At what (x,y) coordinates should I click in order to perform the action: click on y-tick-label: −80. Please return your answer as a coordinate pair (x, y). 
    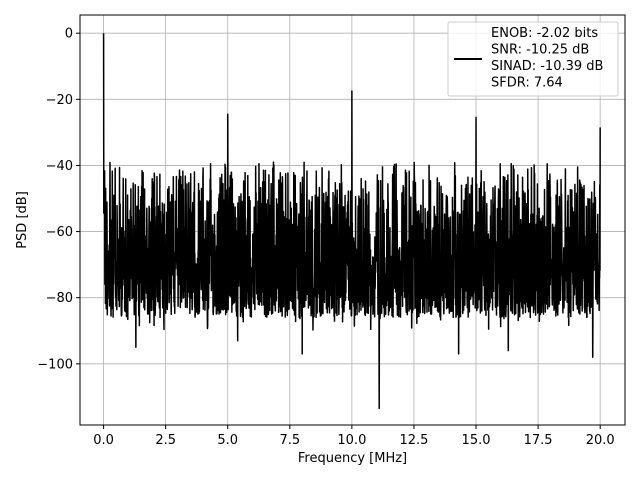
    Looking at the image, I should click on (59, 298).